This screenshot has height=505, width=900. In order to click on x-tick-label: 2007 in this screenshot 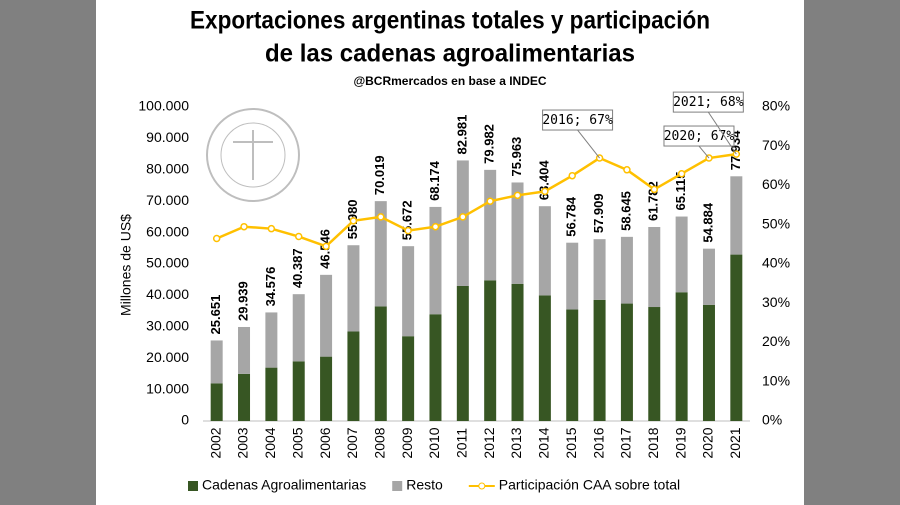, I will do `click(352, 442)`.